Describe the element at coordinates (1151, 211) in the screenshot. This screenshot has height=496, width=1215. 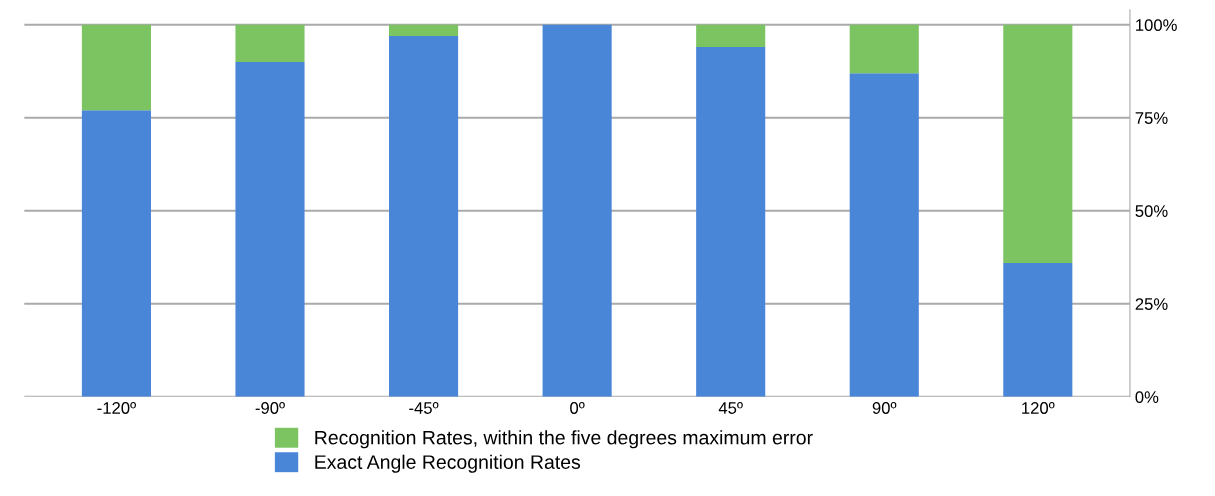
I see `y-tick-label: 50%` at that location.